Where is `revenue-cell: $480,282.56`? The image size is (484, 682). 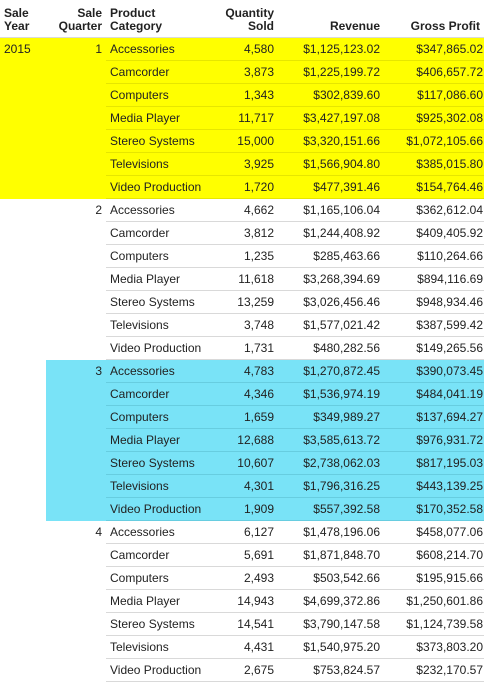 revenue-cell: $480,282.56 is located at coordinates (331, 348).